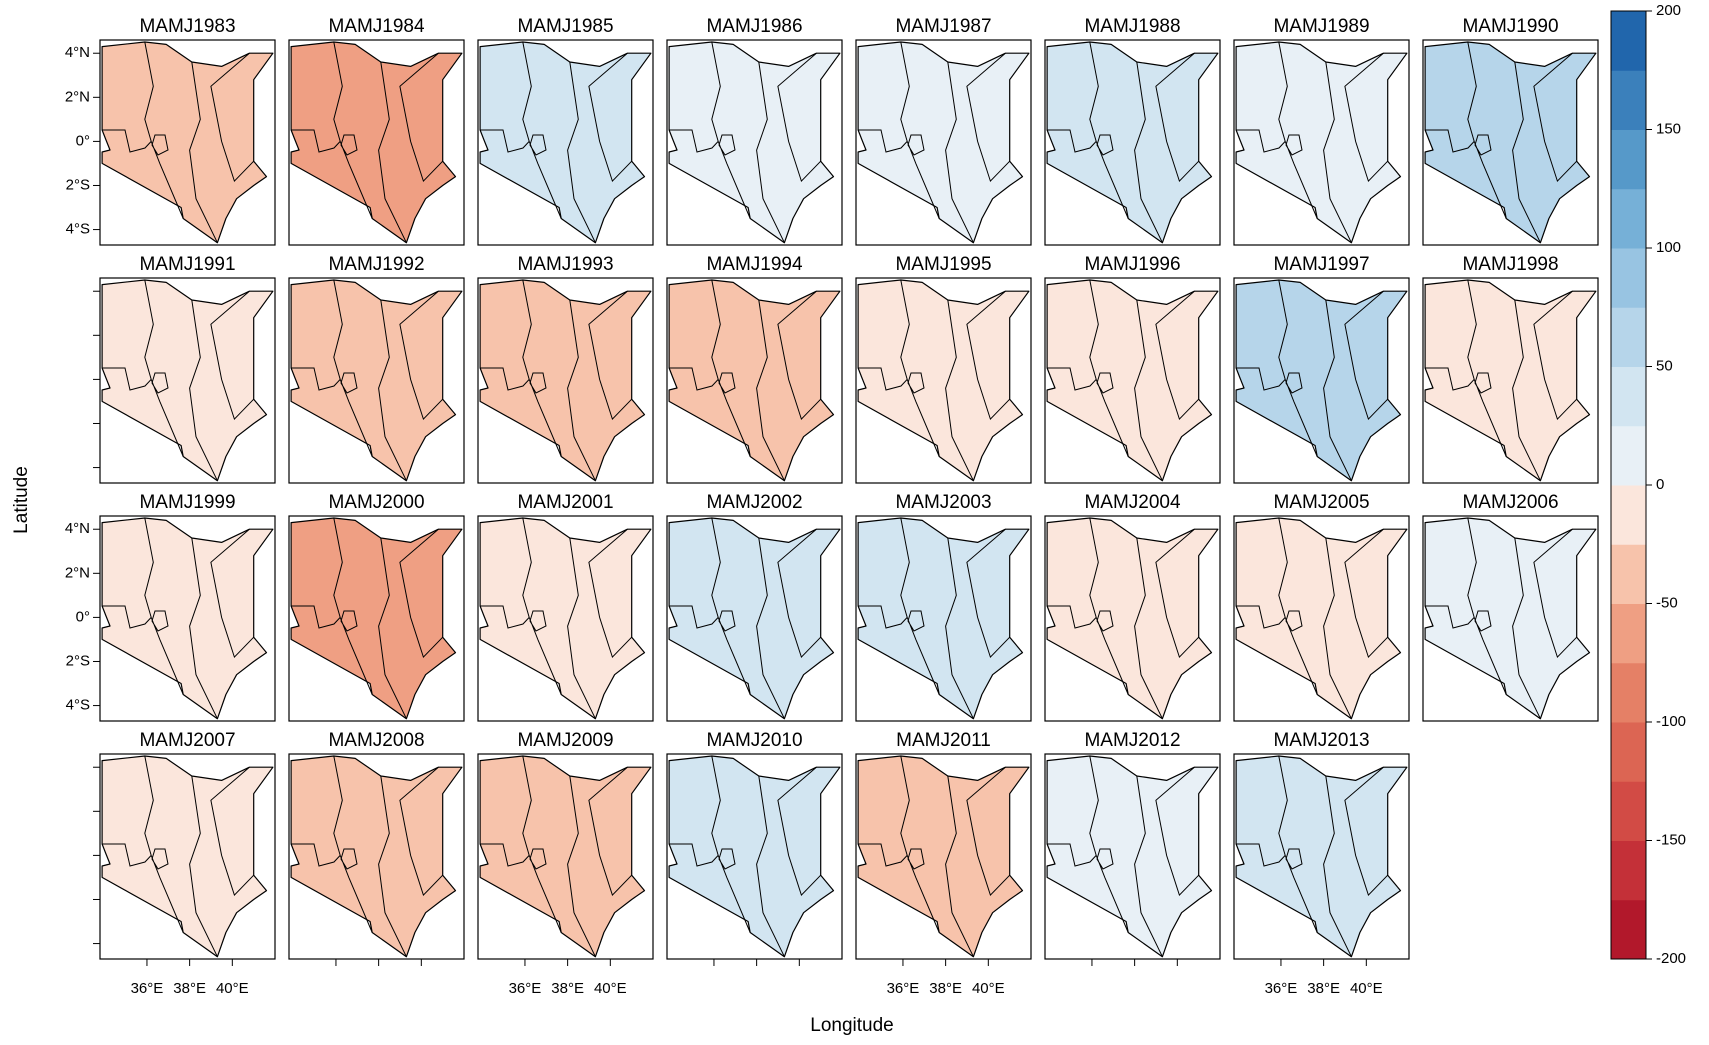  Describe the element at coordinates (1321, 26) in the screenshot. I see `panel-title: MAMJ1989` at that location.